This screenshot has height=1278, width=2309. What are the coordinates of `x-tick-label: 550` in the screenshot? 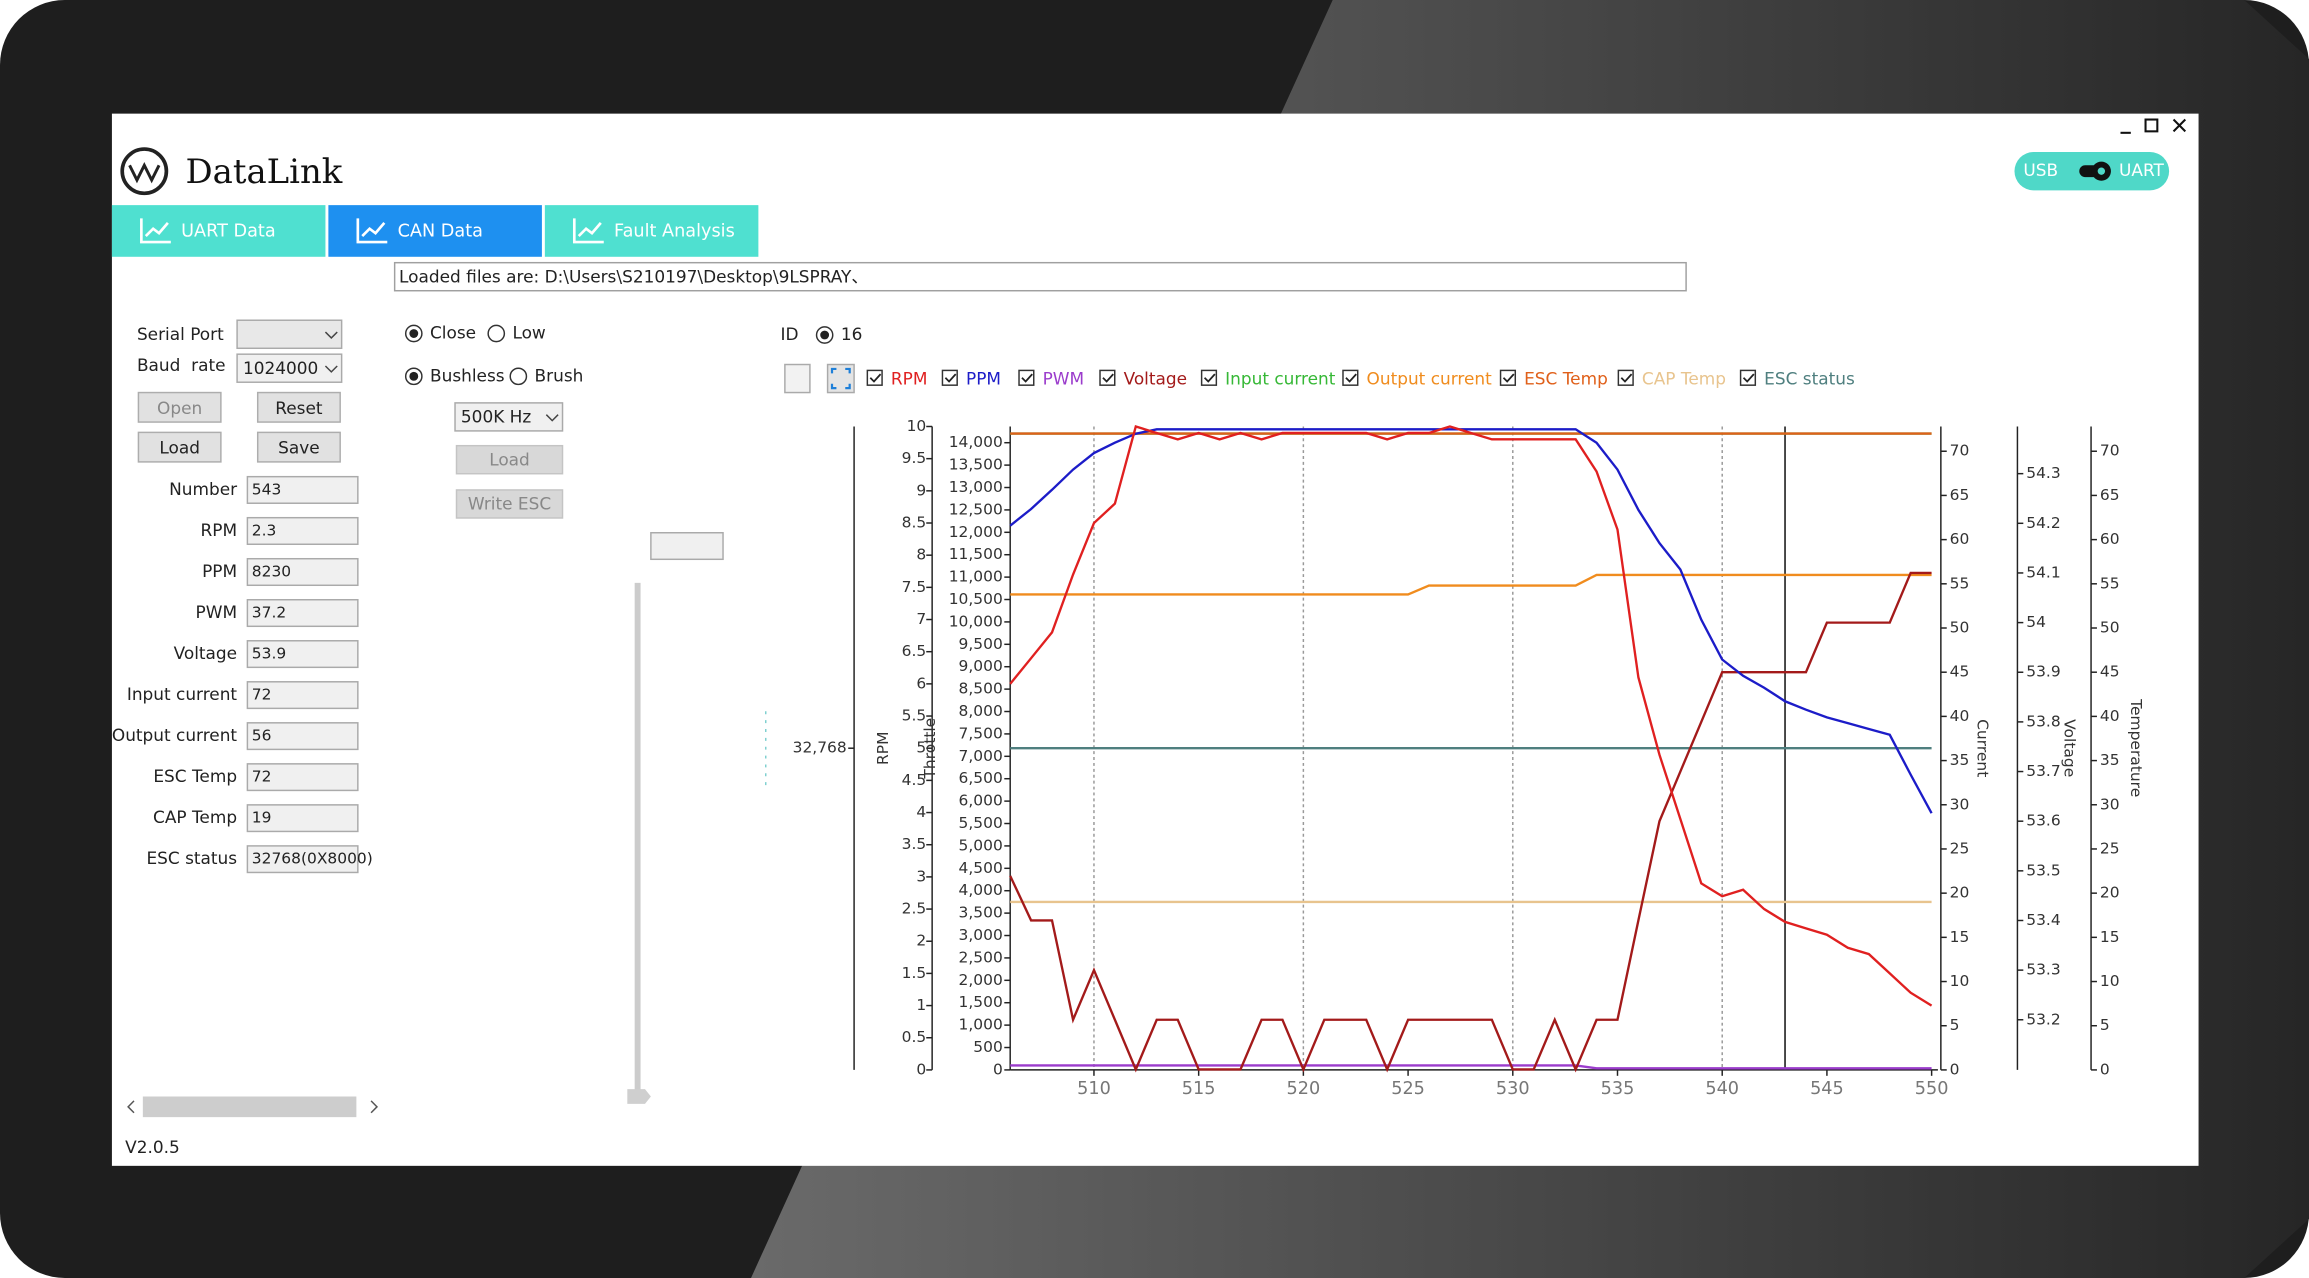 It's located at (1932, 1089).